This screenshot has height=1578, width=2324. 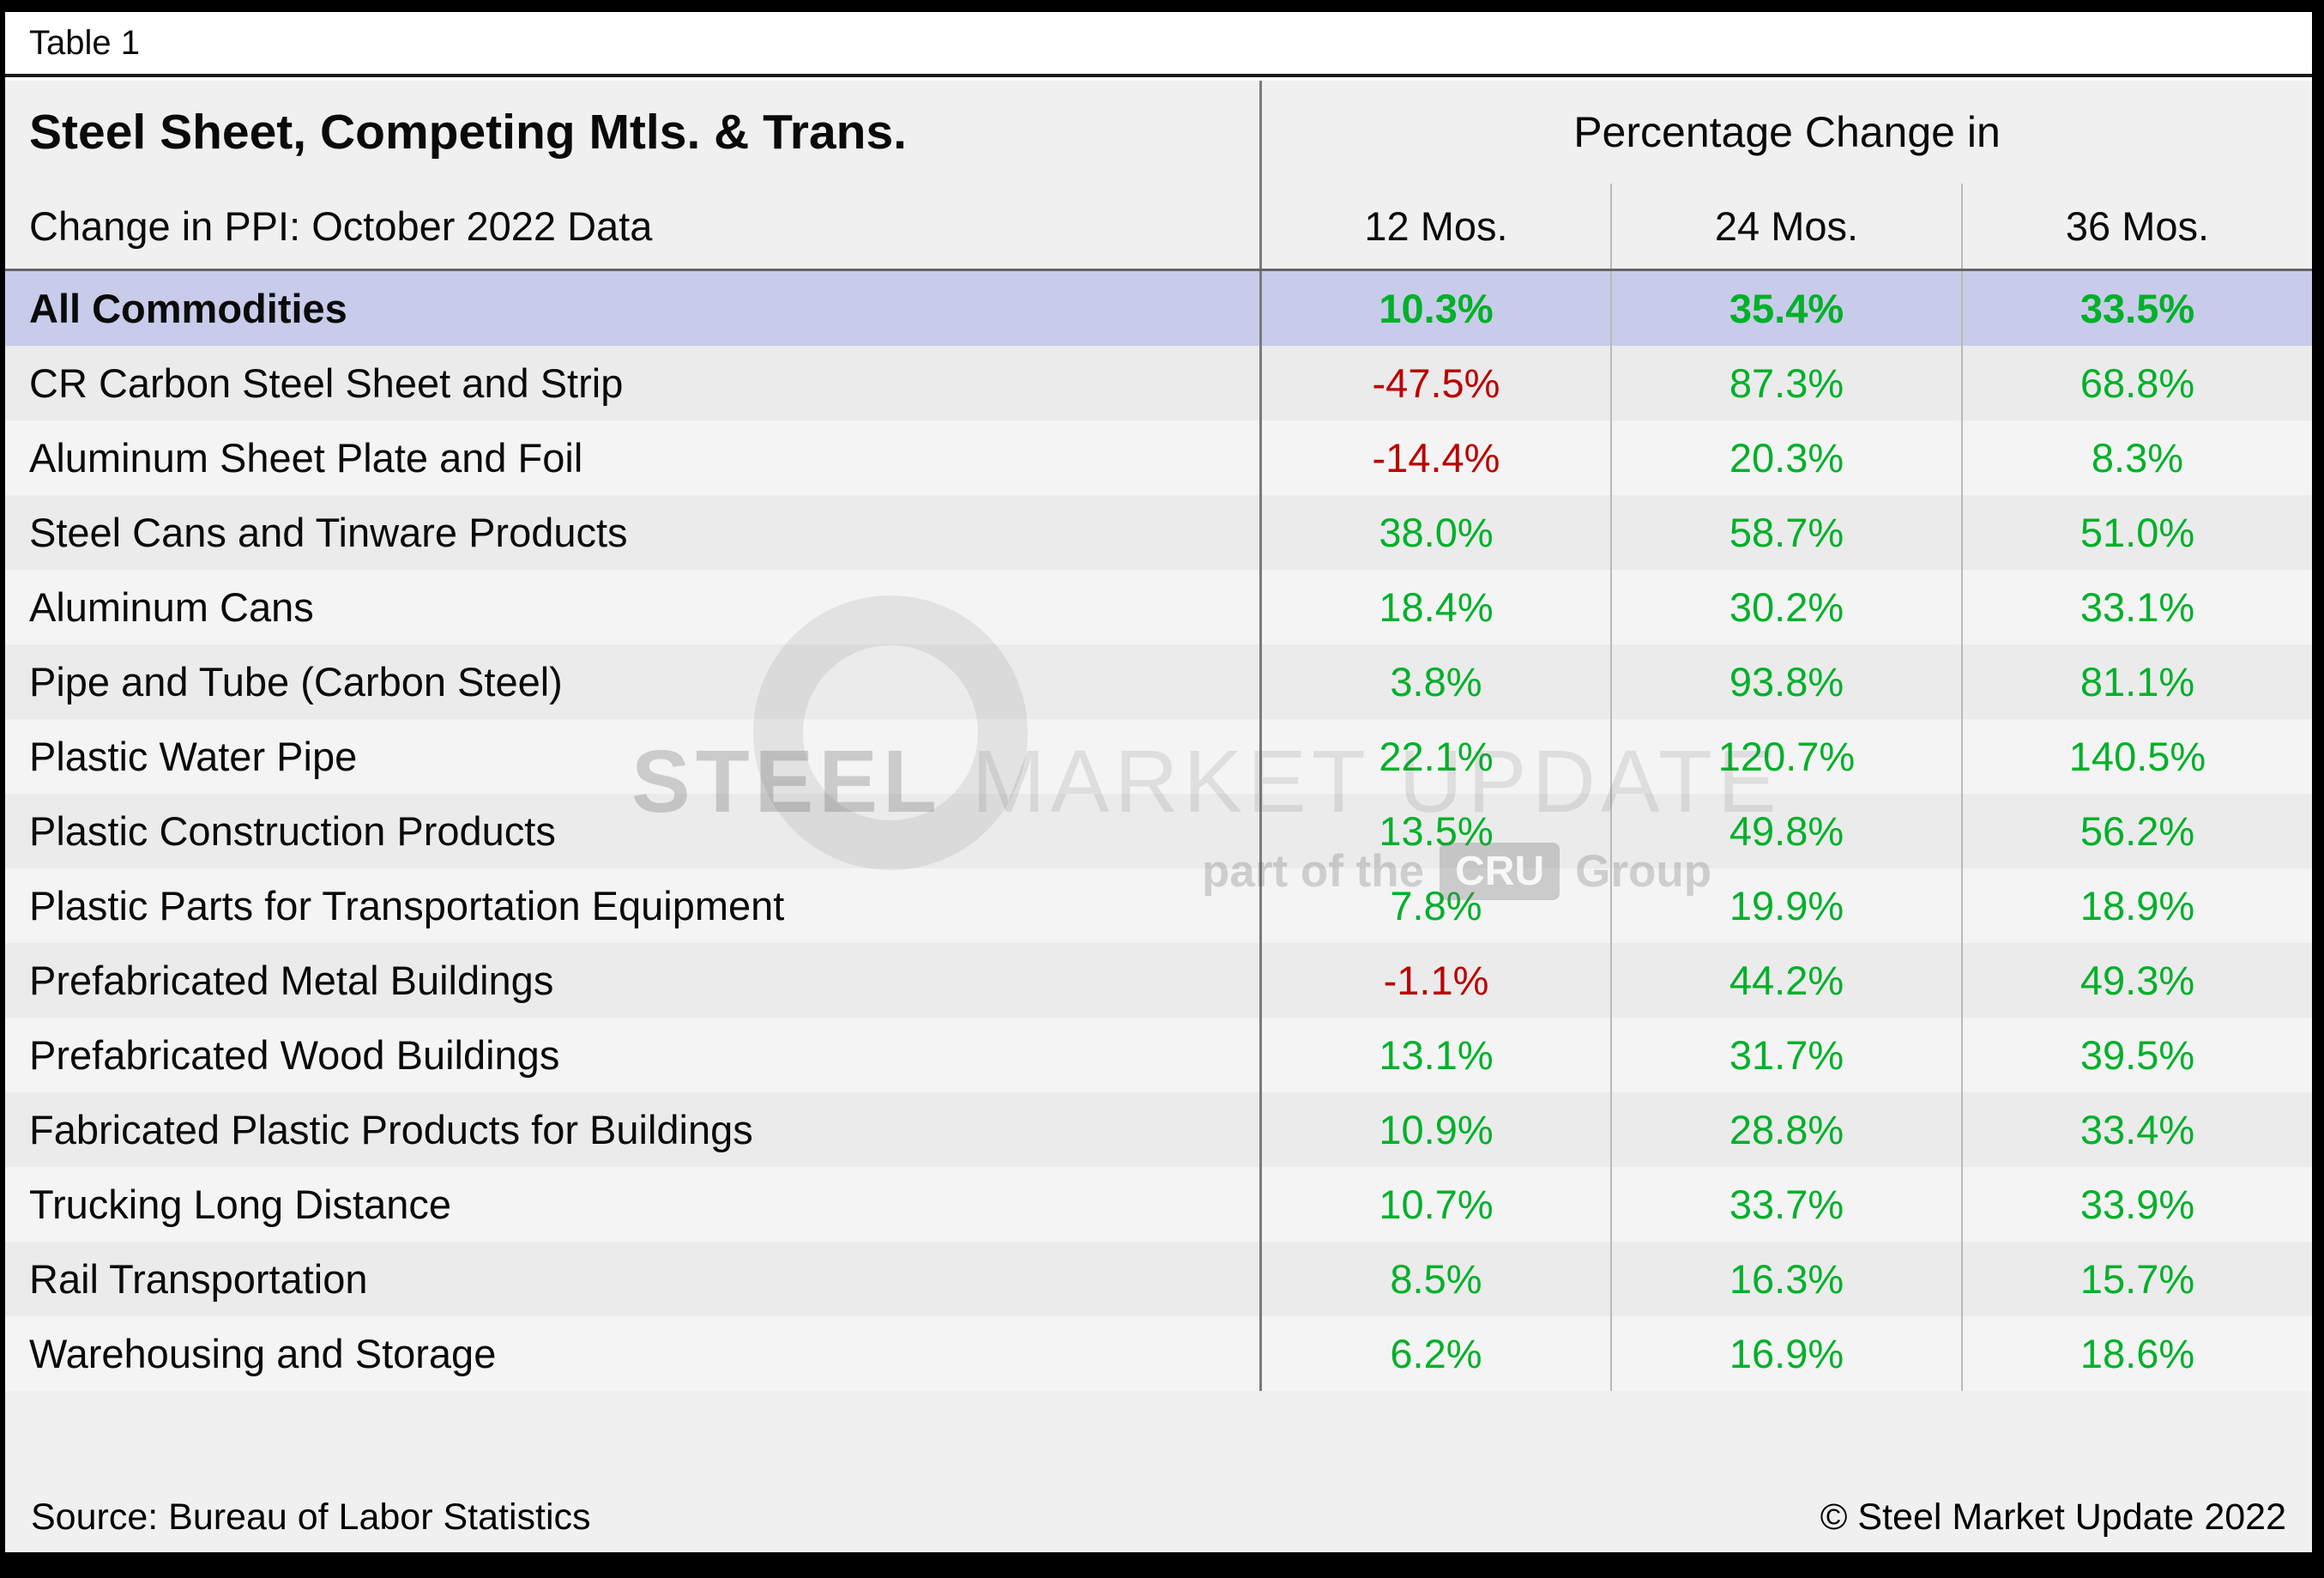 What do you see at coordinates (1785, 831) in the screenshot?
I see `cell-value: 49.8%` at bounding box center [1785, 831].